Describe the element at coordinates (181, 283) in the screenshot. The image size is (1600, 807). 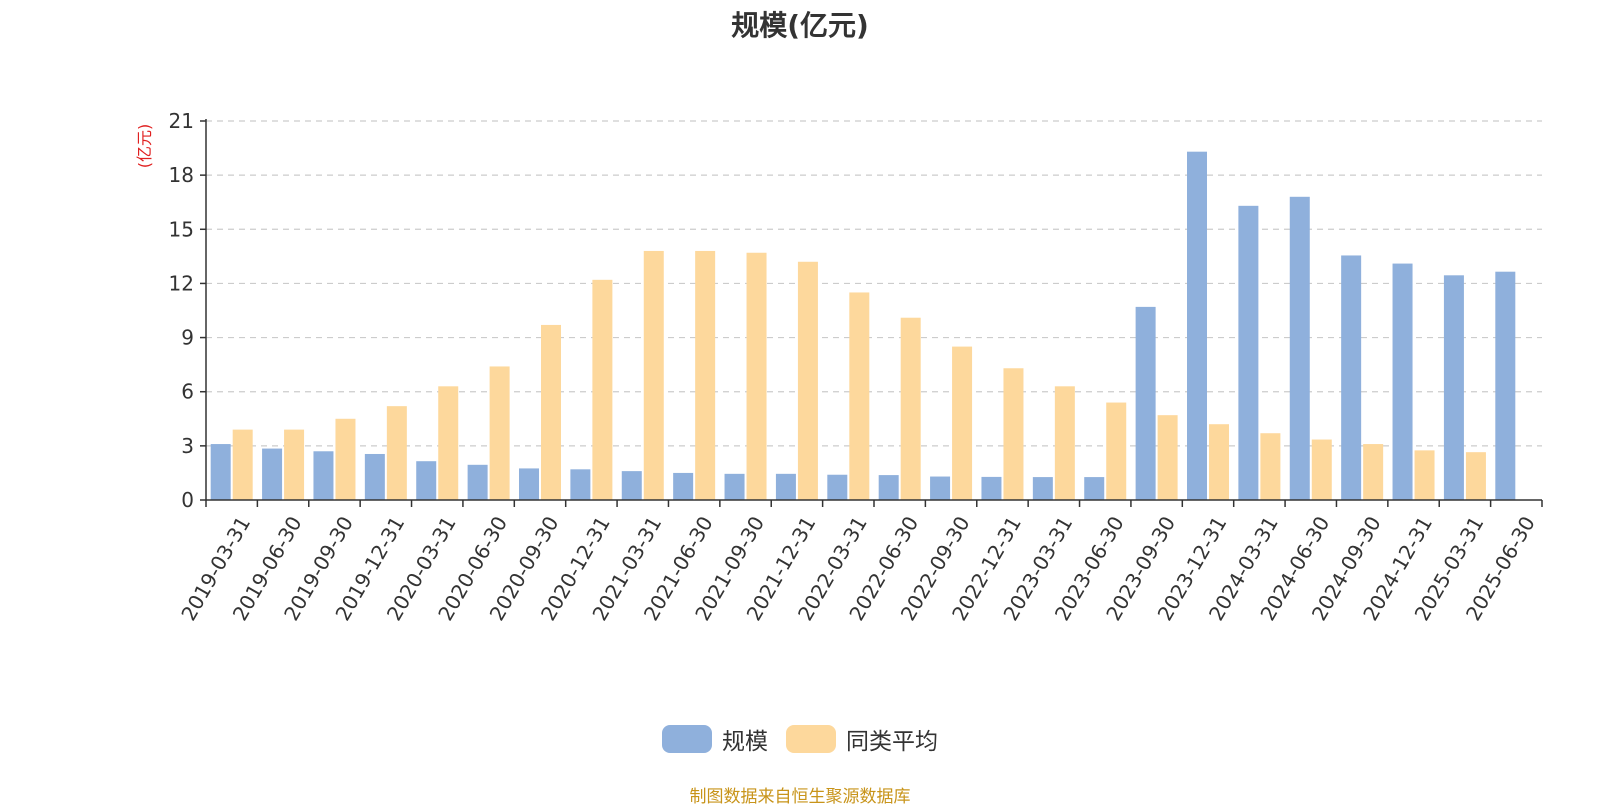
I see `y-tick-label: 12` at that location.